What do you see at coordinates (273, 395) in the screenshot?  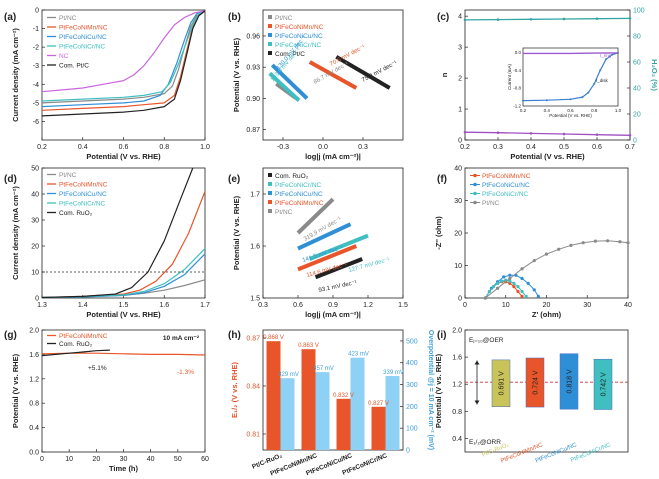 I see `bar-e-half` at bounding box center [273, 395].